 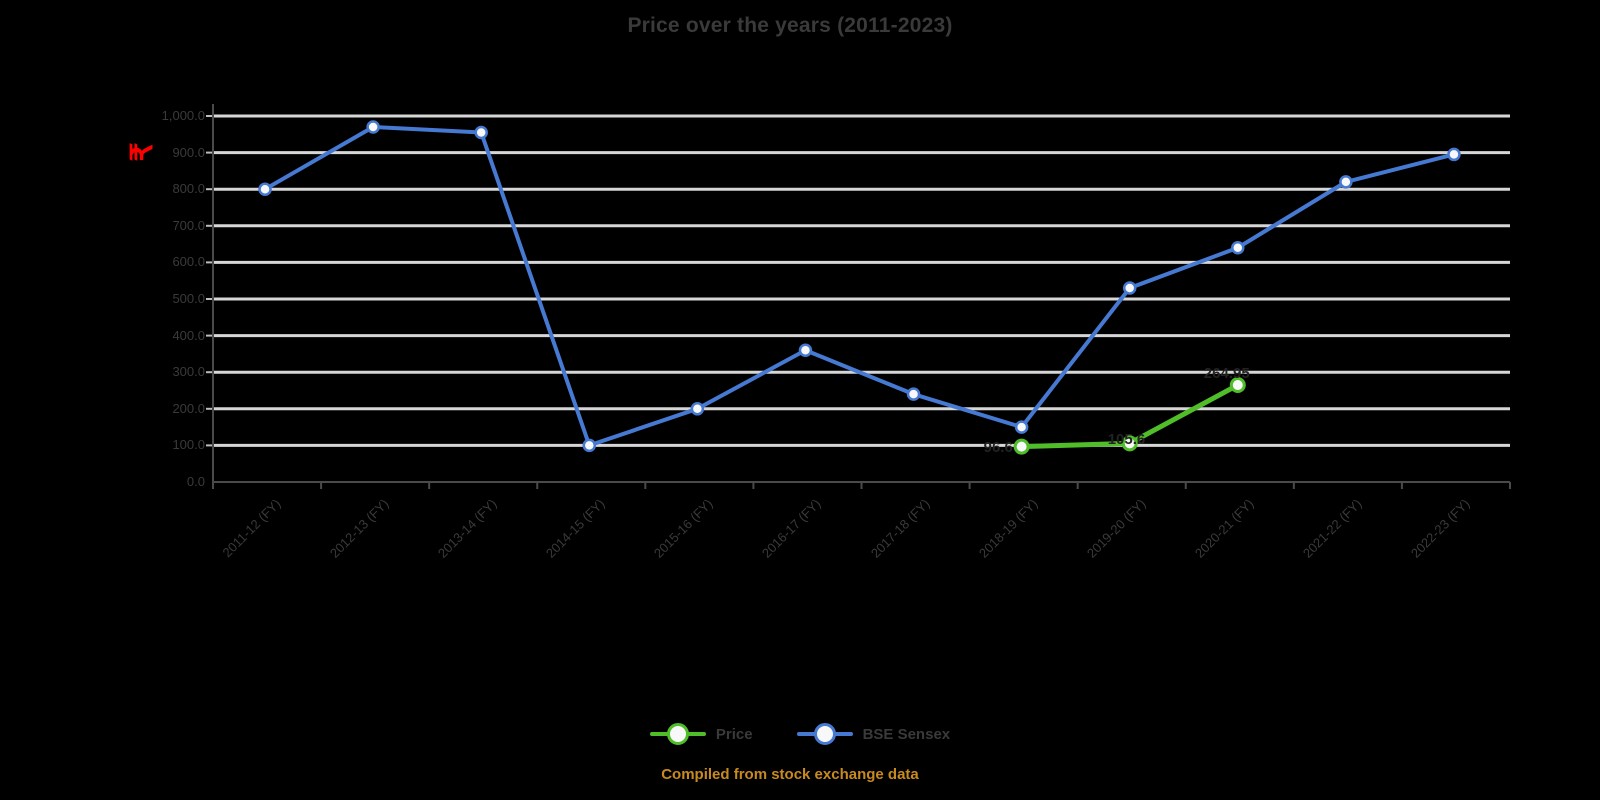 I want to click on y-tick-label: 1,000.0, so click(x=183, y=115).